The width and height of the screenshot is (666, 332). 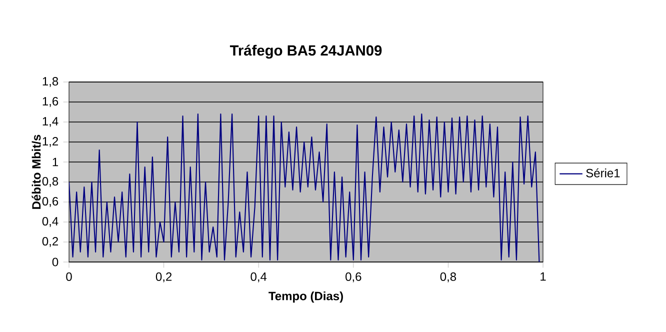 What do you see at coordinates (50, 142) in the screenshot?
I see `y-tick-label: 1,2` at bounding box center [50, 142].